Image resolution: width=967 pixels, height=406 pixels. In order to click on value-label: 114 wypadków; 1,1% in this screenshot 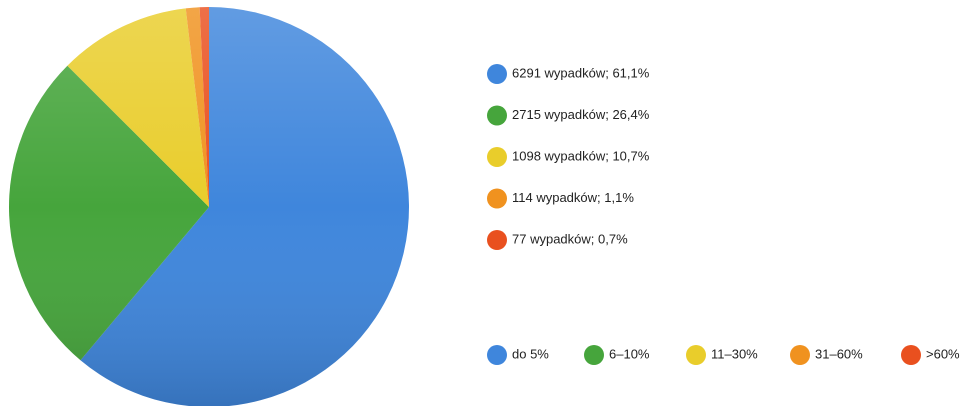, I will do `click(573, 197)`.